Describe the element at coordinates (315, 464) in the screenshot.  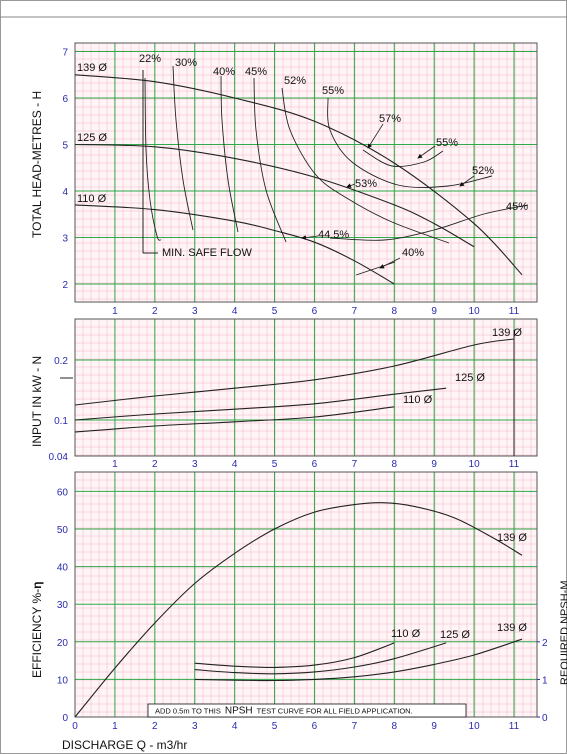
I see `input-x-tick: 6` at that location.